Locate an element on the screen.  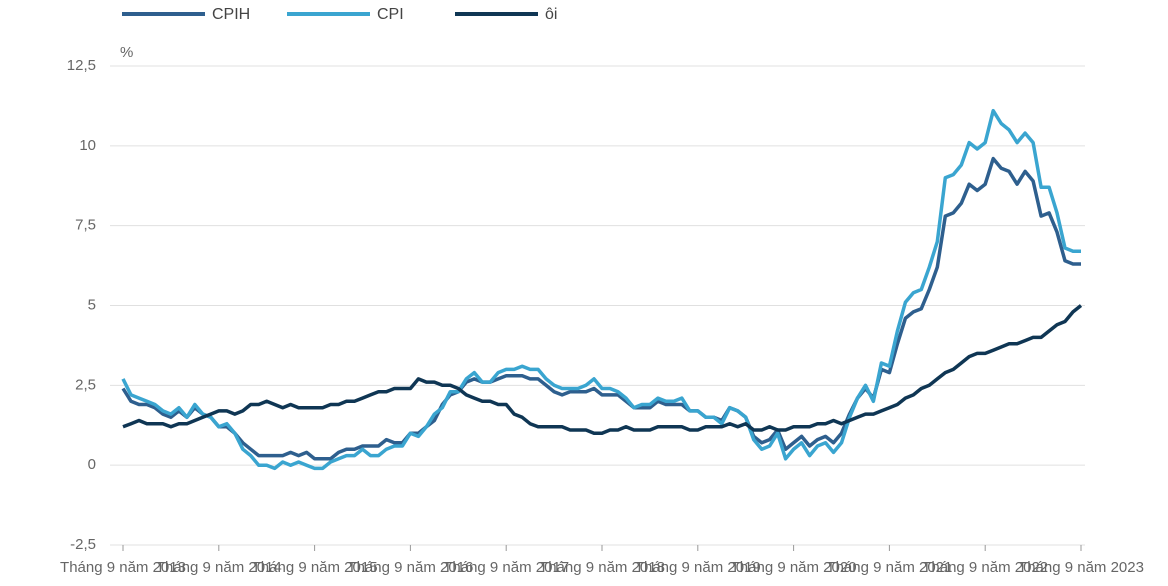
x-tick-label: Tháng 9 năm 2019 is located at coordinates (698, 567).